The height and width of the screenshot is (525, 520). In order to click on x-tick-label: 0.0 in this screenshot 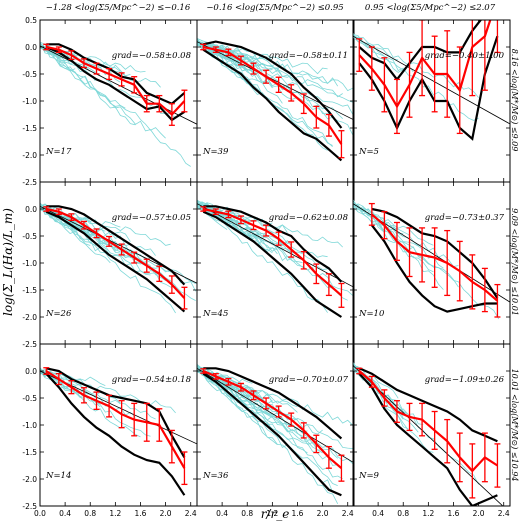, I will do `click(40, 513)`.